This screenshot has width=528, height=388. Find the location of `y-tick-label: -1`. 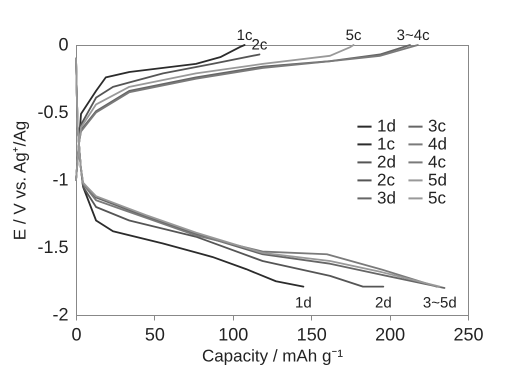

y-tick-label: -1 is located at coordinates (60, 180).